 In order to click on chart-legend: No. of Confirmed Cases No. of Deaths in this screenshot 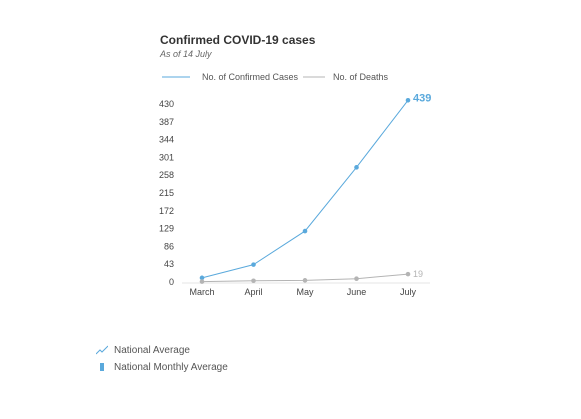, I will do `click(275, 77)`.